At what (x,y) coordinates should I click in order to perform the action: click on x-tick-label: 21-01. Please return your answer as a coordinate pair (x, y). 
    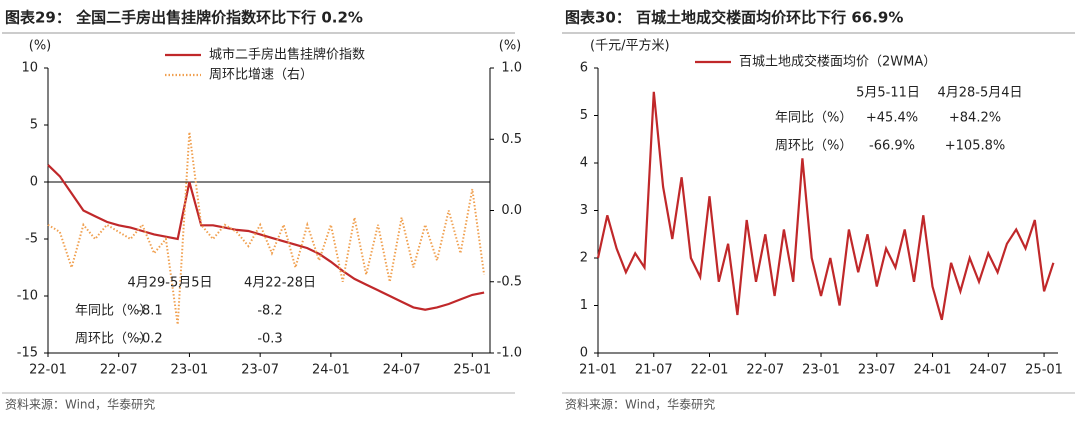
    Looking at the image, I should click on (598, 370).